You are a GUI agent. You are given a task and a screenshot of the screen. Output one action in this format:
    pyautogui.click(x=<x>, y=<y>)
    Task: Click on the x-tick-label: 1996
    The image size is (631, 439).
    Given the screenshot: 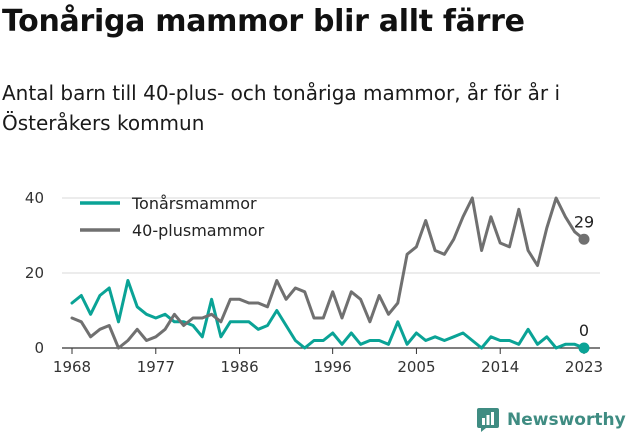 What is the action you would take?
    pyautogui.click(x=333, y=367)
    